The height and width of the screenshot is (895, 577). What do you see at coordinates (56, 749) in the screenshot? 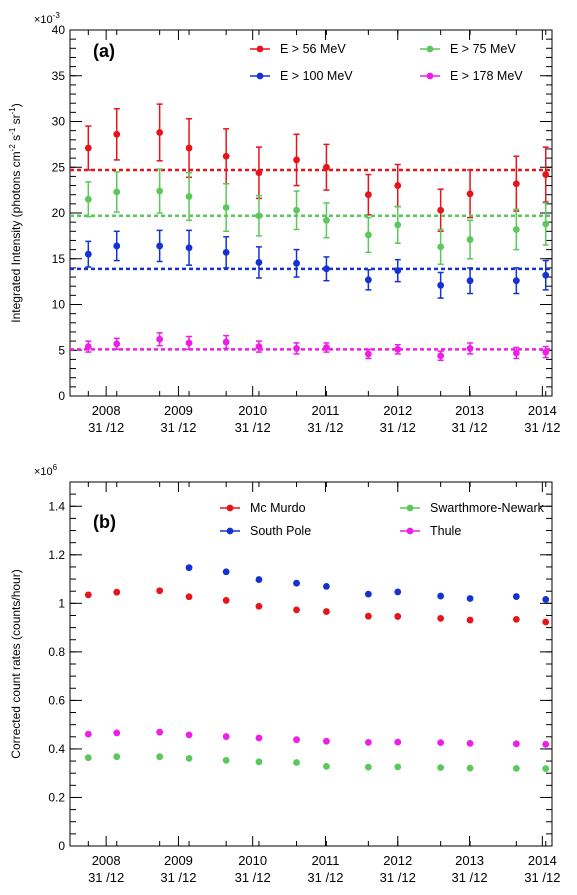
I see `panel-b-y-tick-label: 0.4` at bounding box center [56, 749].